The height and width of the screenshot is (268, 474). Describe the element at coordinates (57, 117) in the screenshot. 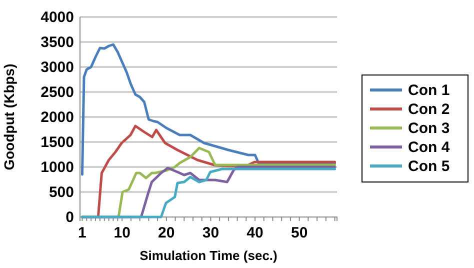

I see `y-tick-label: 2000` at that location.